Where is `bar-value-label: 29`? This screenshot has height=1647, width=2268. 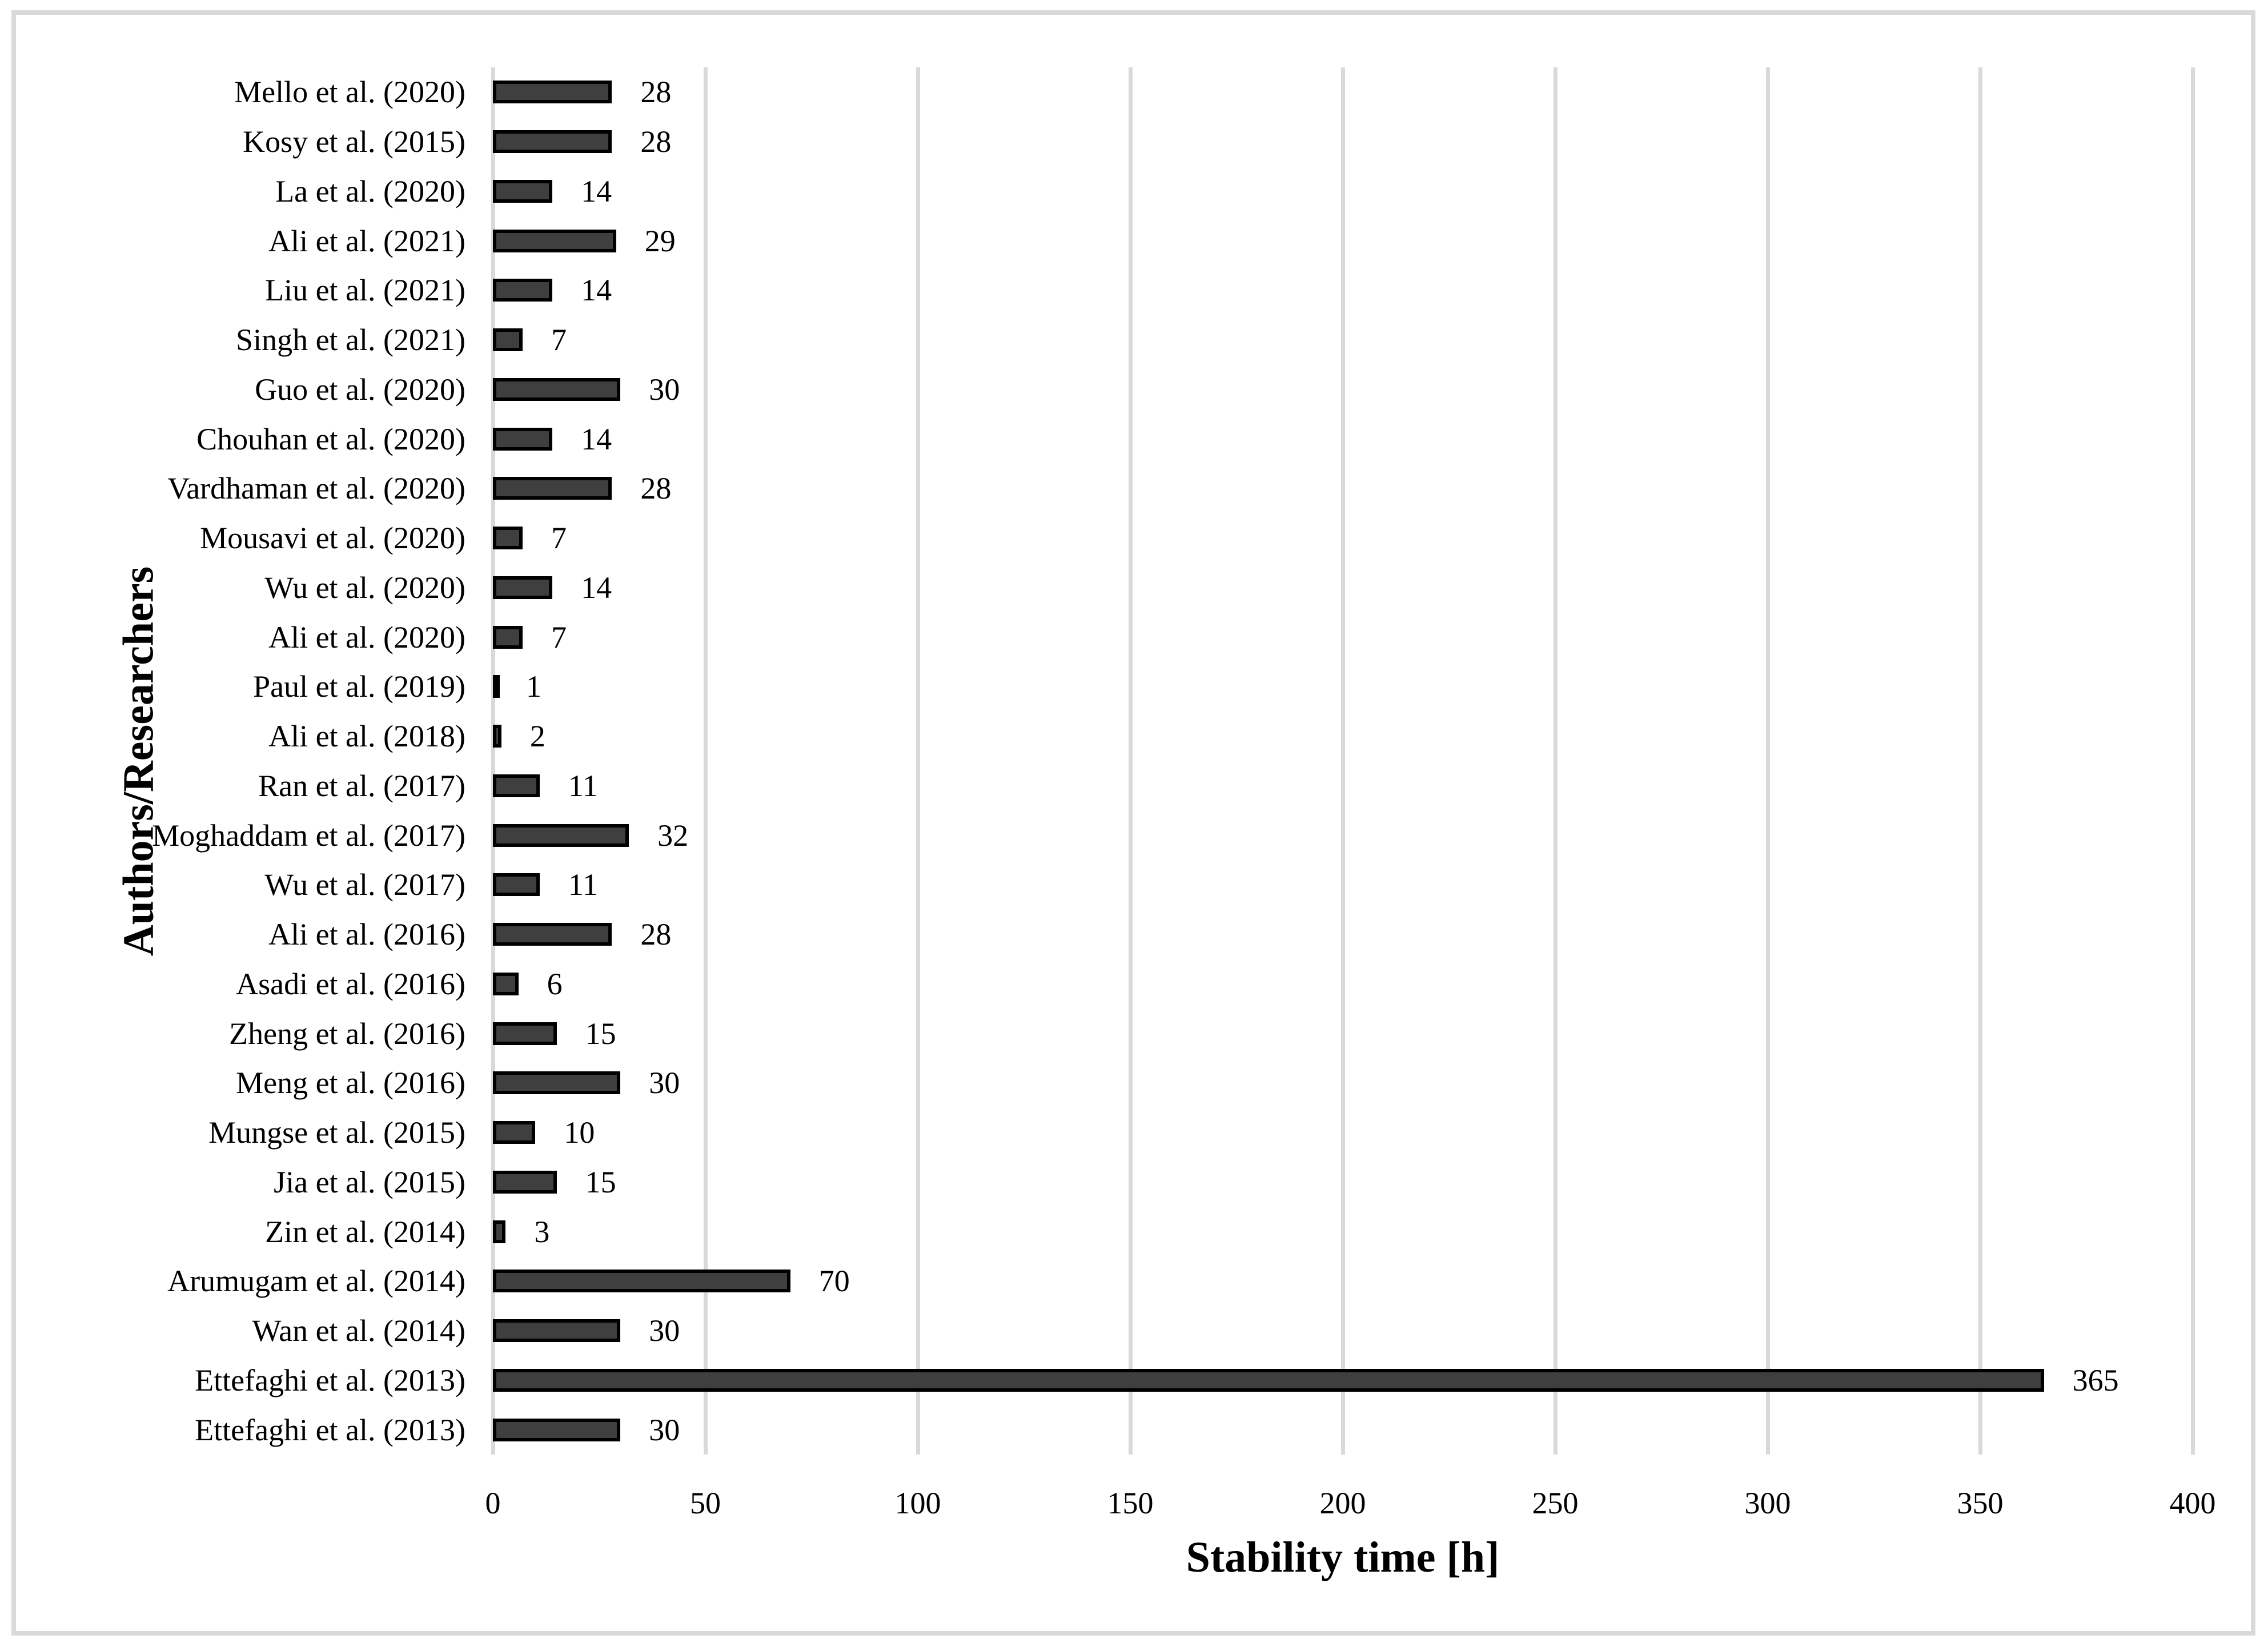
bar-value-label: 29 is located at coordinates (660, 240).